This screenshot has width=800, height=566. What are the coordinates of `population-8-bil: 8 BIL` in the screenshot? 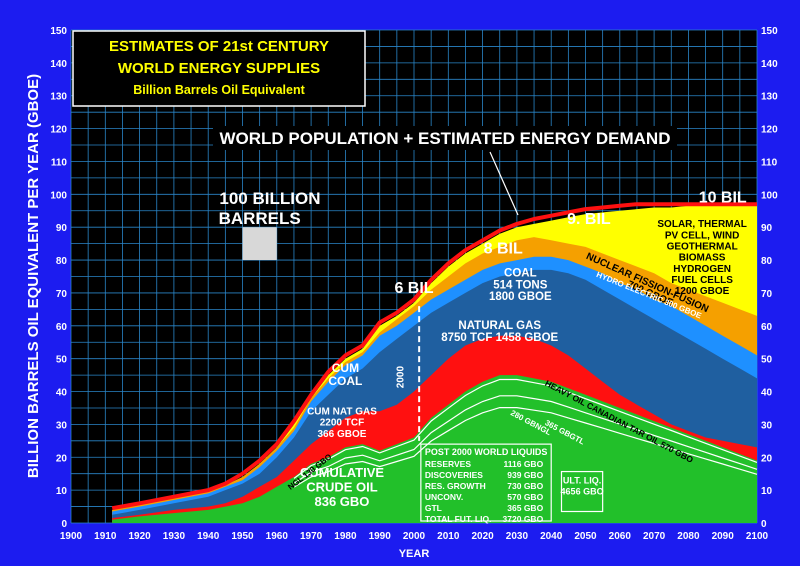 It's located at (503, 248).